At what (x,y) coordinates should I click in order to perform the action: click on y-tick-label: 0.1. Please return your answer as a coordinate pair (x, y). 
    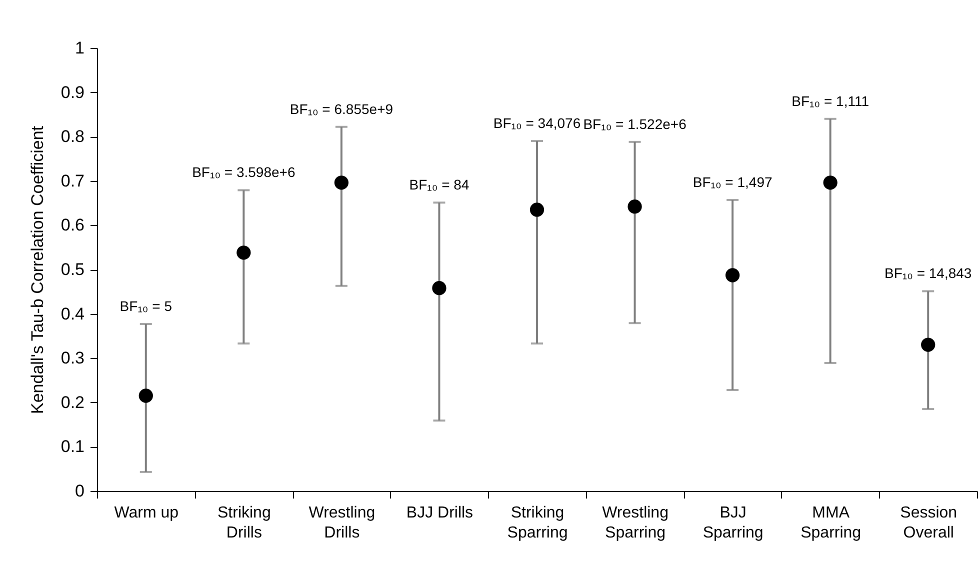
    Looking at the image, I should click on (72, 446).